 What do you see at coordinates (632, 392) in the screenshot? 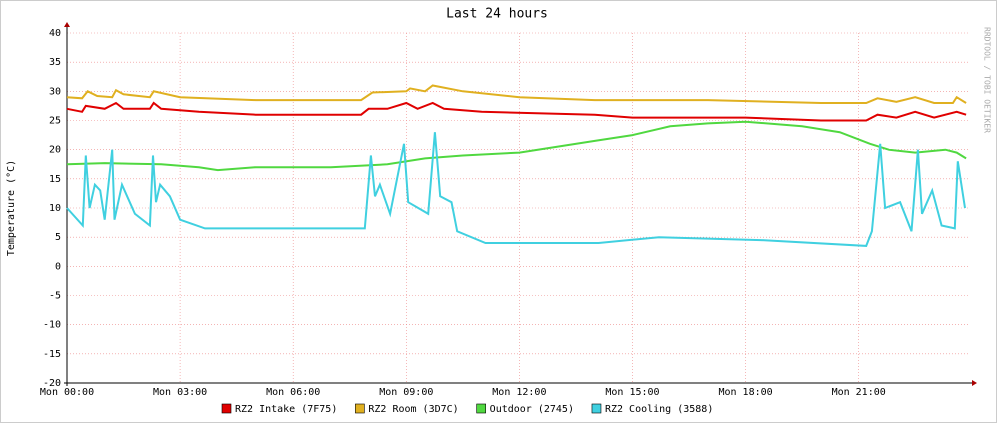
I see `x-tick-label: Mon 15:00` at bounding box center [632, 392].